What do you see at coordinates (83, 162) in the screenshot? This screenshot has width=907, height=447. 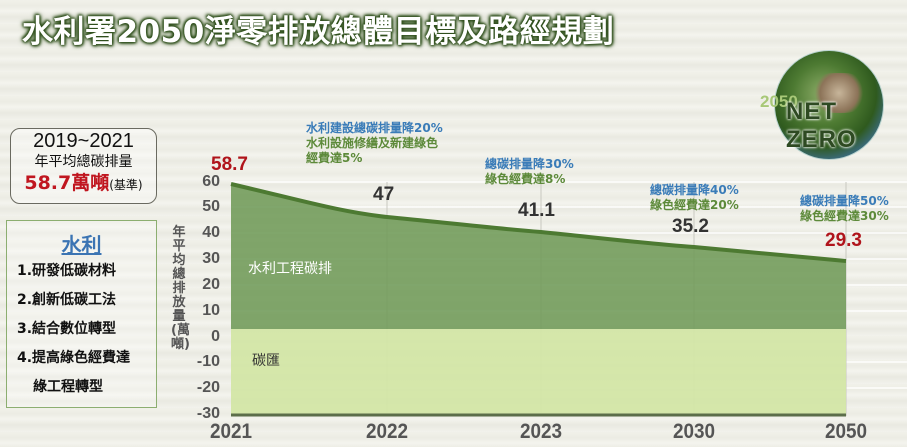 I see `baseline-label: 年平均總碳排量` at bounding box center [83, 162].